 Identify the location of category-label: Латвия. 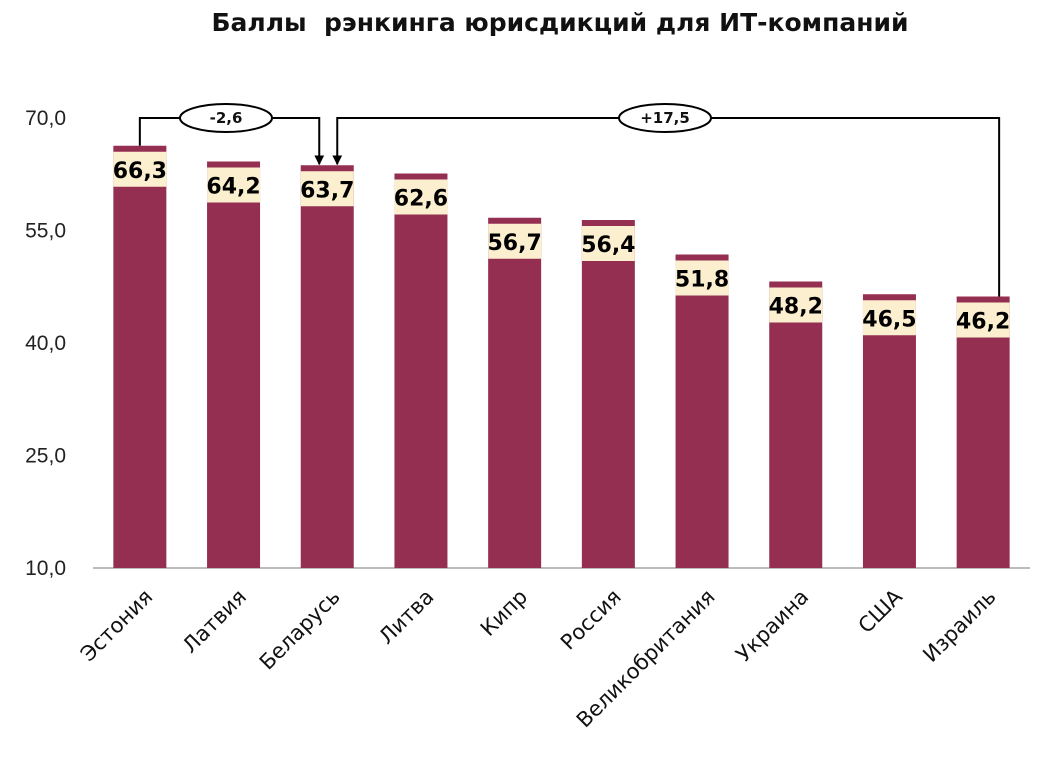
(214, 621).